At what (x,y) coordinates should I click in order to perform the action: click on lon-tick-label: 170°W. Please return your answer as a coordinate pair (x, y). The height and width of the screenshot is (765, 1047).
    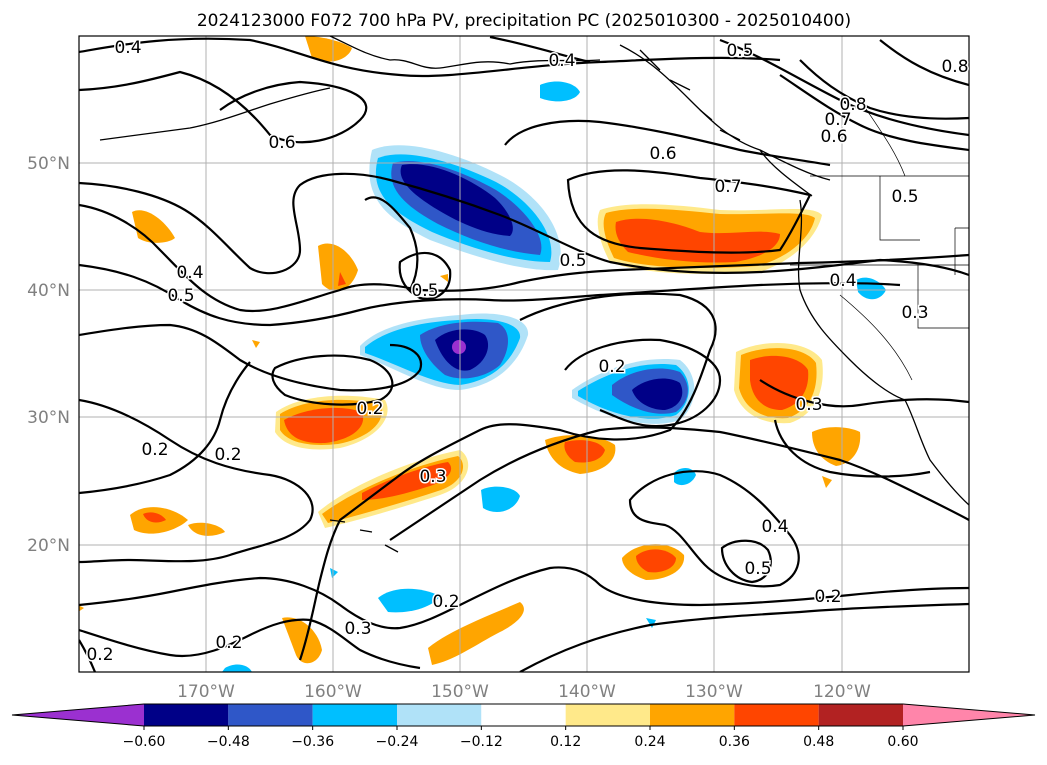
    Looking at the image, I should click on (206, 692).